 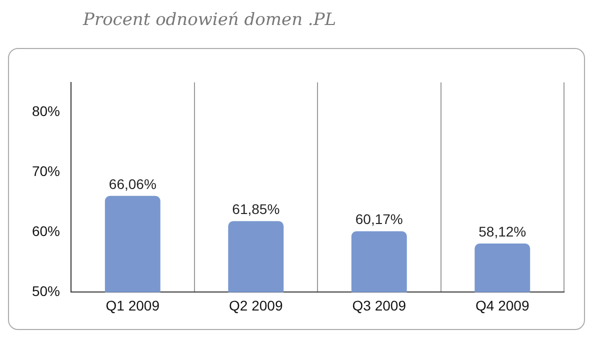 I want to click on x-tick-label: Q1 2009, so click(x=133, y=305).